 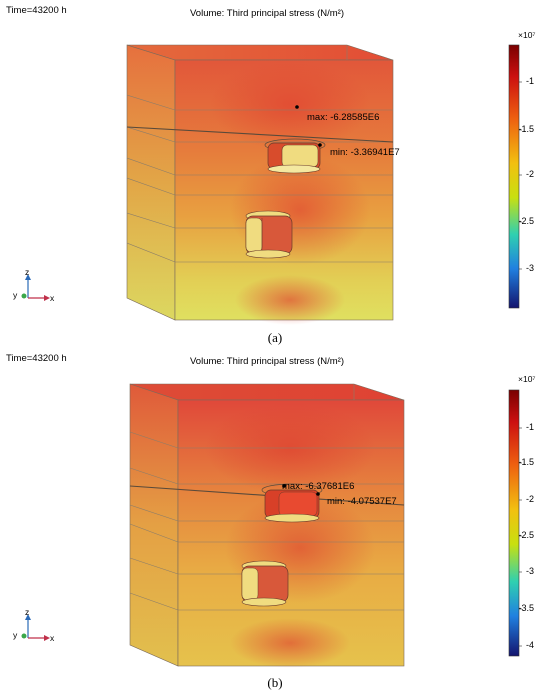 What do you see at coordinates (526, 608) in the screenshot?
I see `colorbar-tick: -3.5` at bounding box center [526, 608].